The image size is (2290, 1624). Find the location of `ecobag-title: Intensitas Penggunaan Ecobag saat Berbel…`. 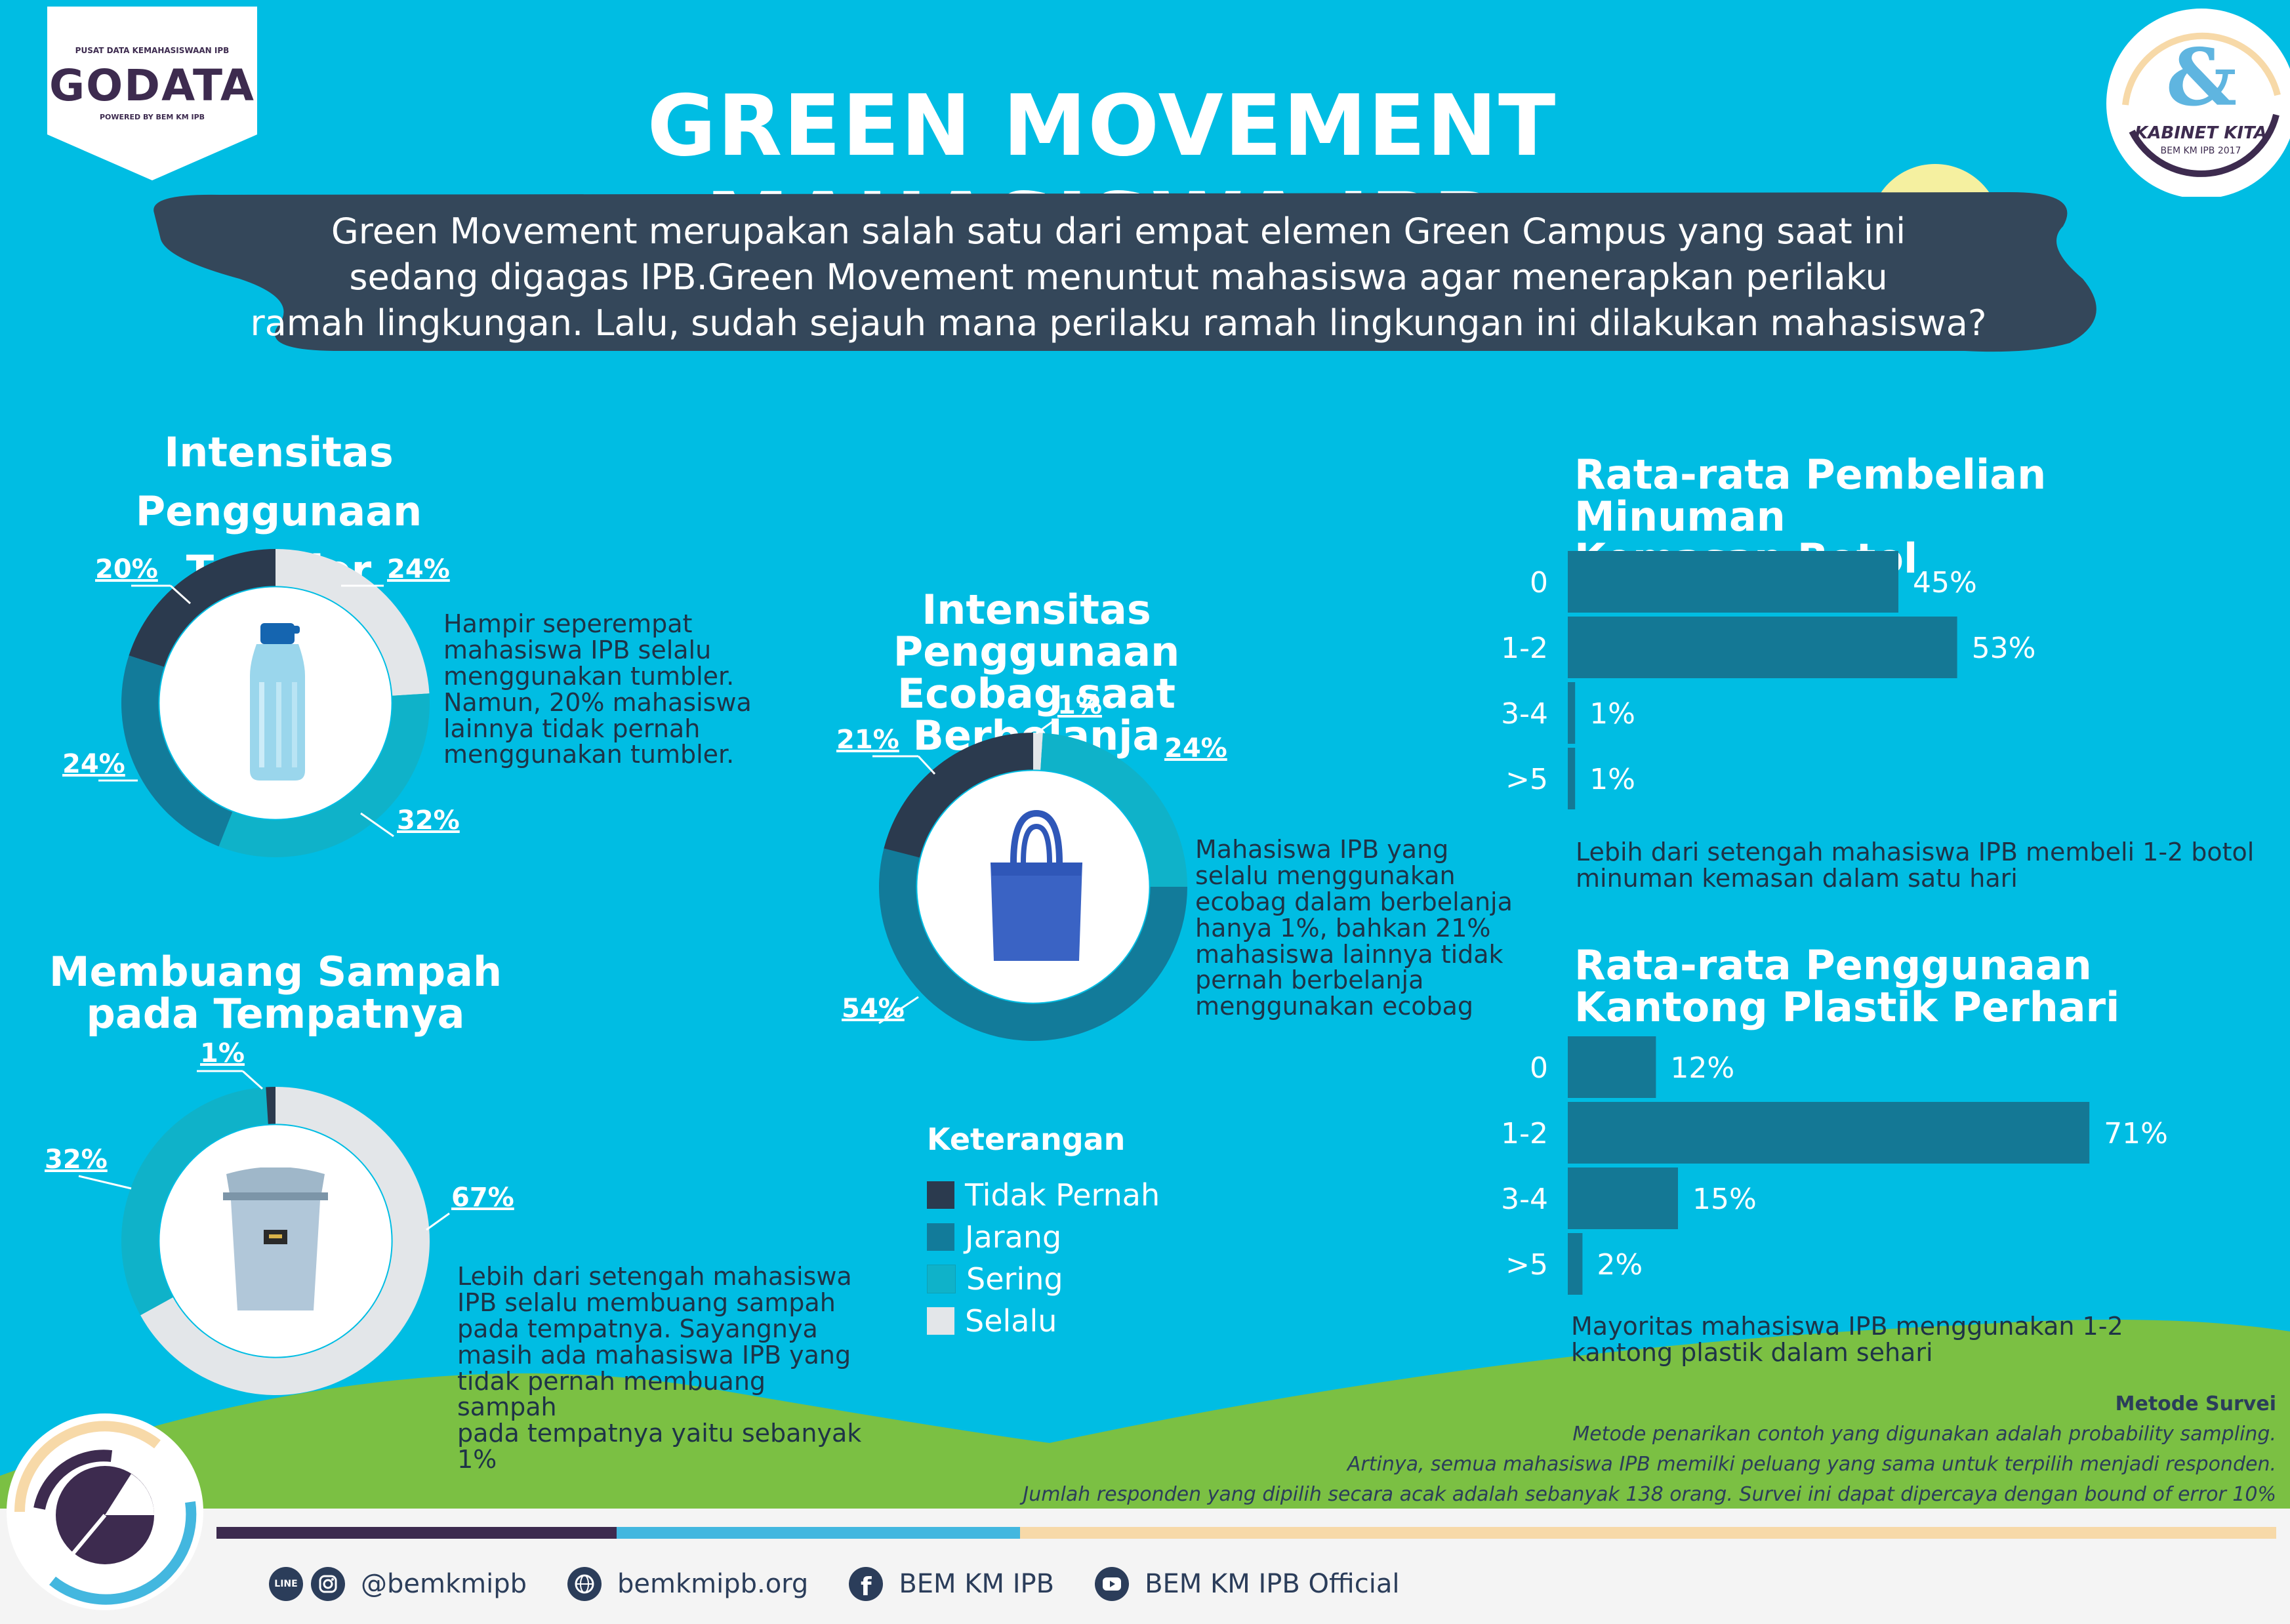

ecobag-title: Intensitas Penggunaan Ecobag saat Berbel… is located at coordinates (1036, 673).